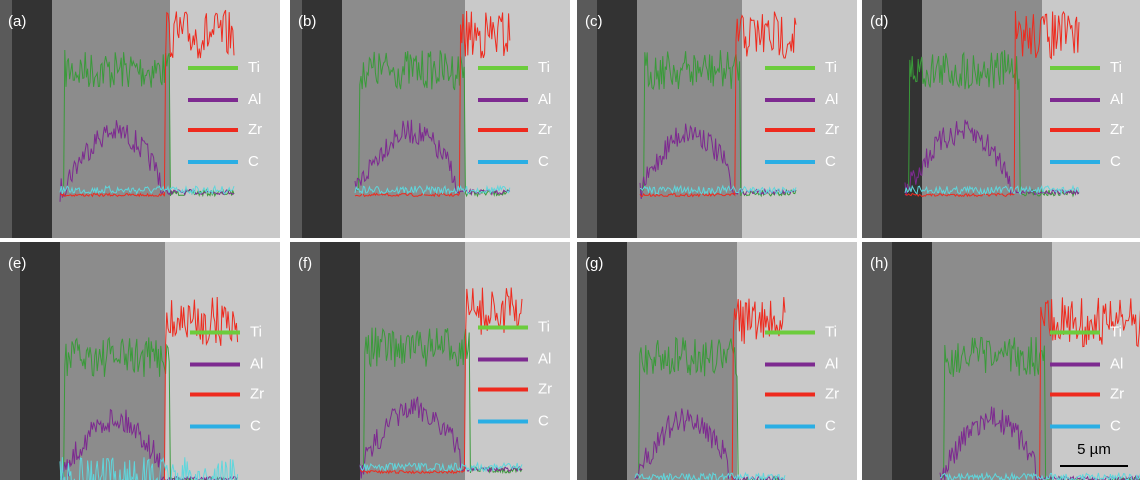 Image resolution: width=1140 pixels, height=485 pixels. I want to click on scale-bar: 5 µm, so click(1094, 454).